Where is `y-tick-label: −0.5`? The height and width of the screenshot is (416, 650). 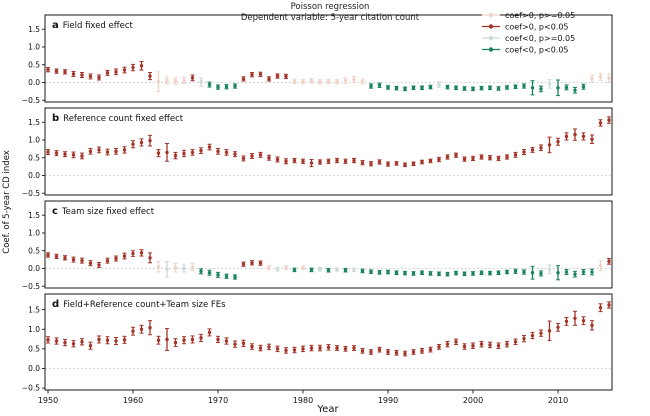 y-tick-label: −0.5 is located at coordinates (31, 193).